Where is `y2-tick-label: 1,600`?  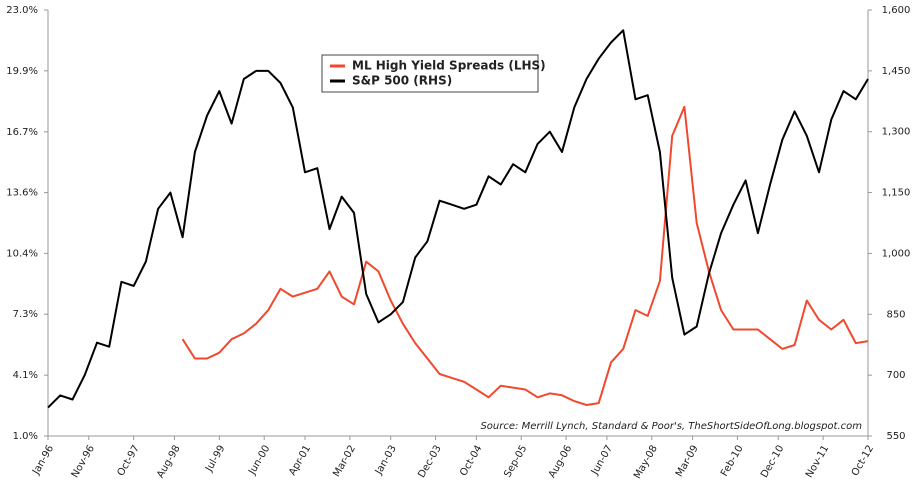 y2-tick-label: 1,600 is located at coordinates (896, 10).